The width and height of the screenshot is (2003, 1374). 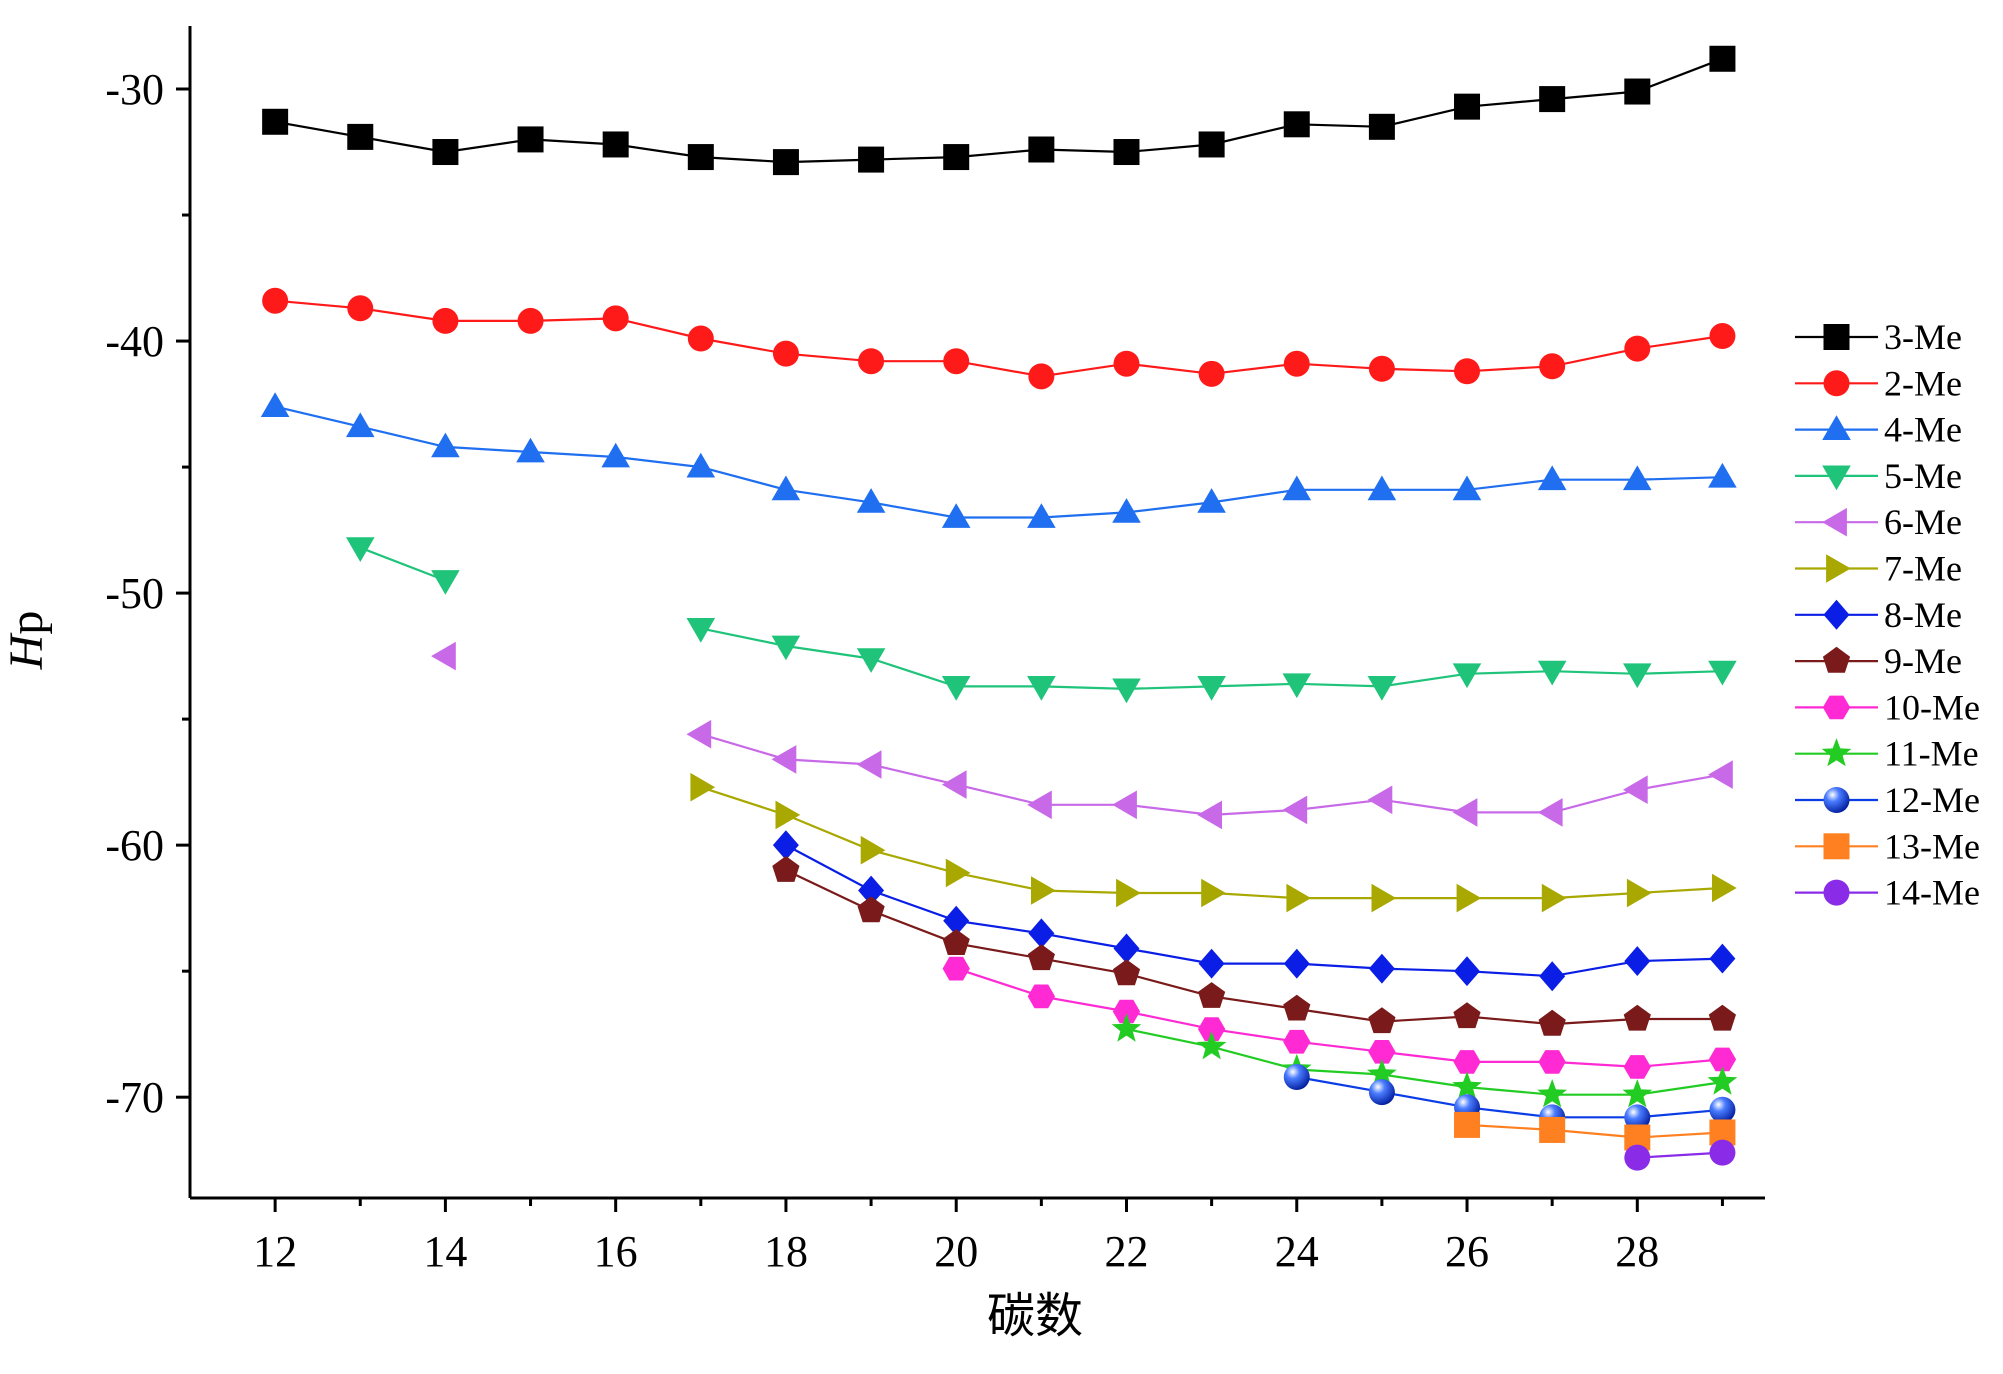 What do you see at coordinates (1923, 522) in the screenshot?
I see `legend-label: 6-Me` at bounding box center [1923, 522].